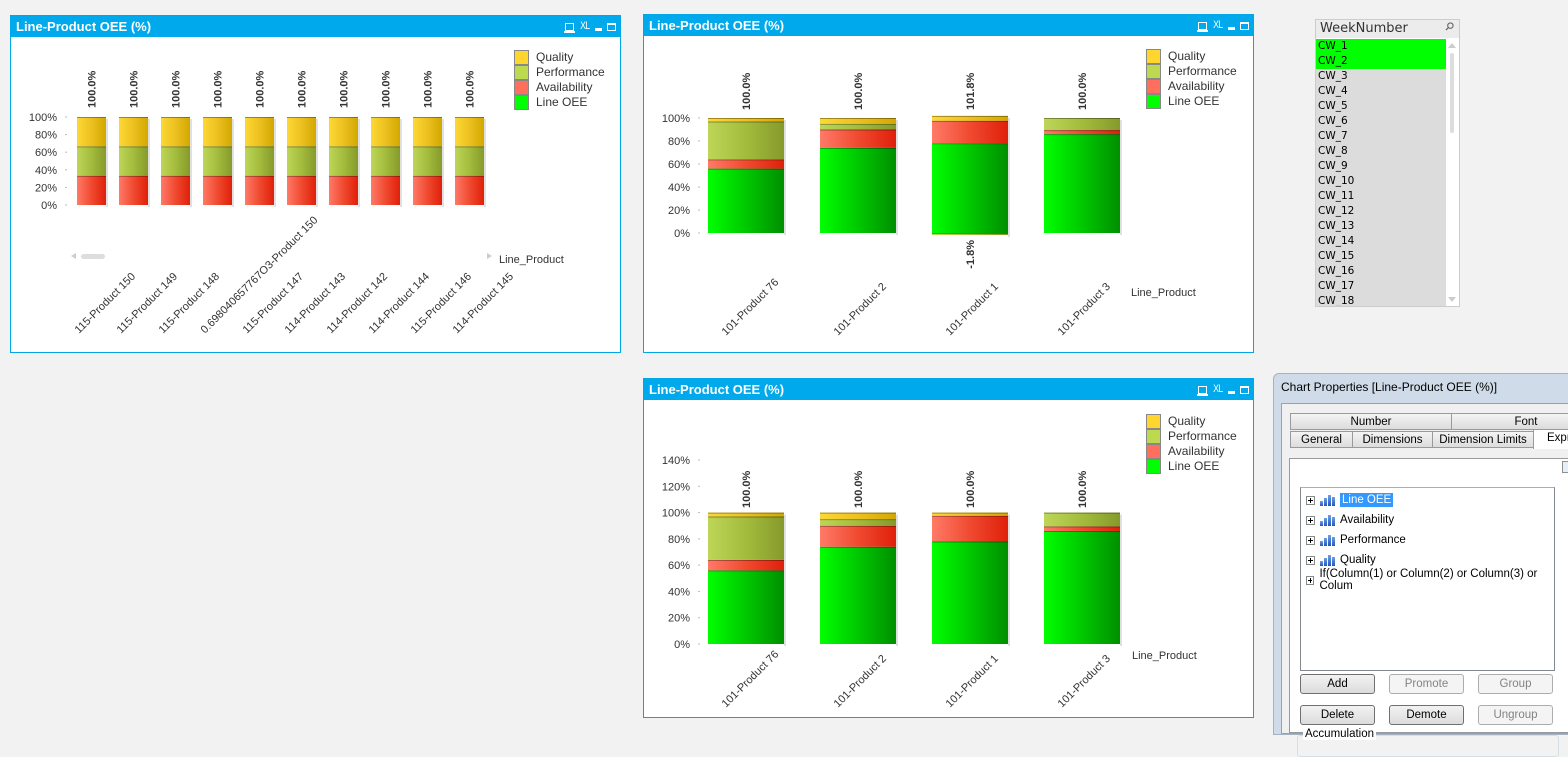 Image resolution: width=1568 pixels, height=757 pixels. Describe the element at coordinates (860, 681) in the screenshot. I see `x-tick-label: 101-Product 2` at that location.